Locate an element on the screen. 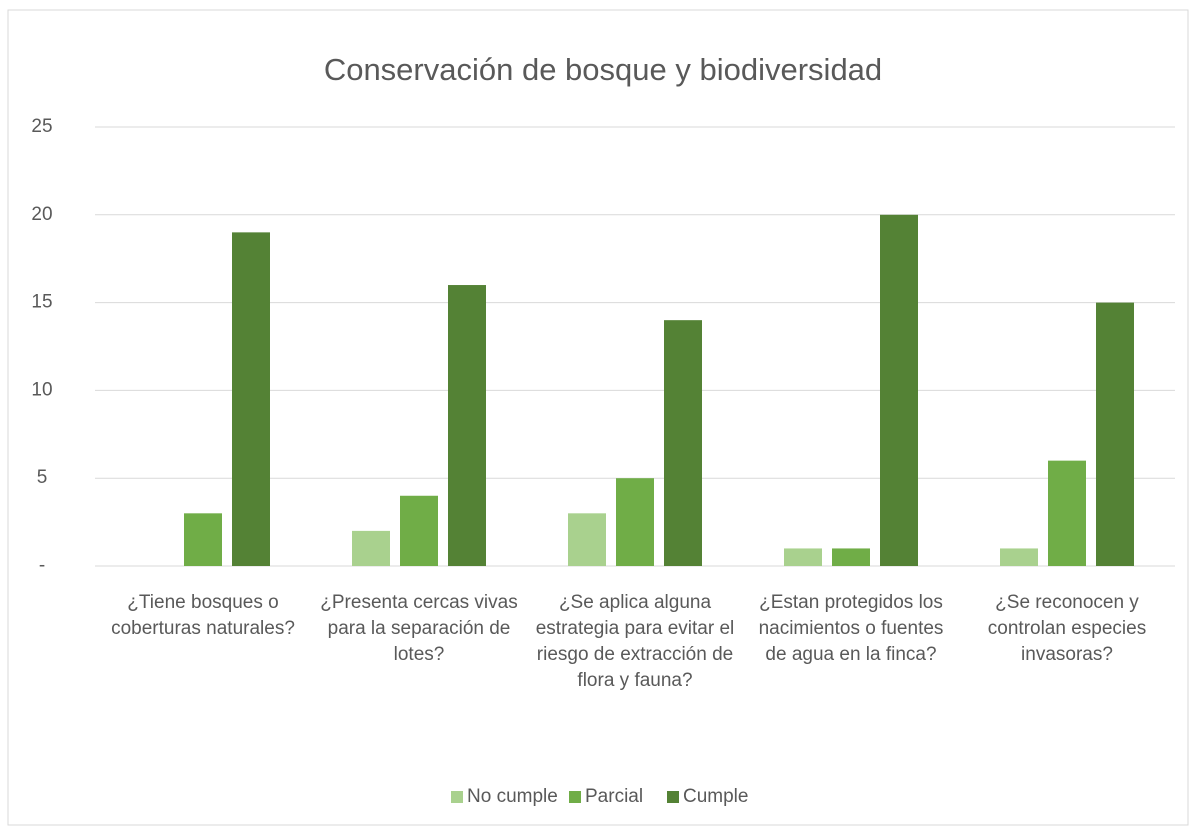 The image size is (1195, 833). chart-title: Conservación de bosque y biodiversidad is located at coordinates (603, 69).